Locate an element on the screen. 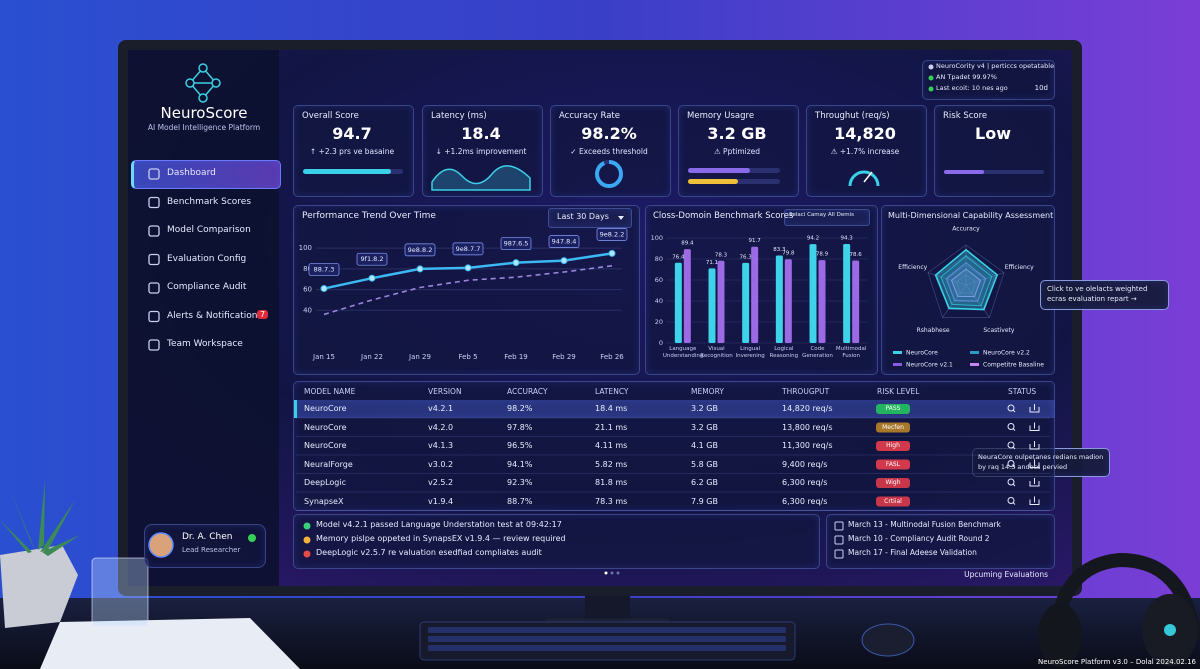 Image resolution: width=1200 pixels, height=669 pixels. filter-label: Selaci Camay All Demis is located at coordinates (821, 215).